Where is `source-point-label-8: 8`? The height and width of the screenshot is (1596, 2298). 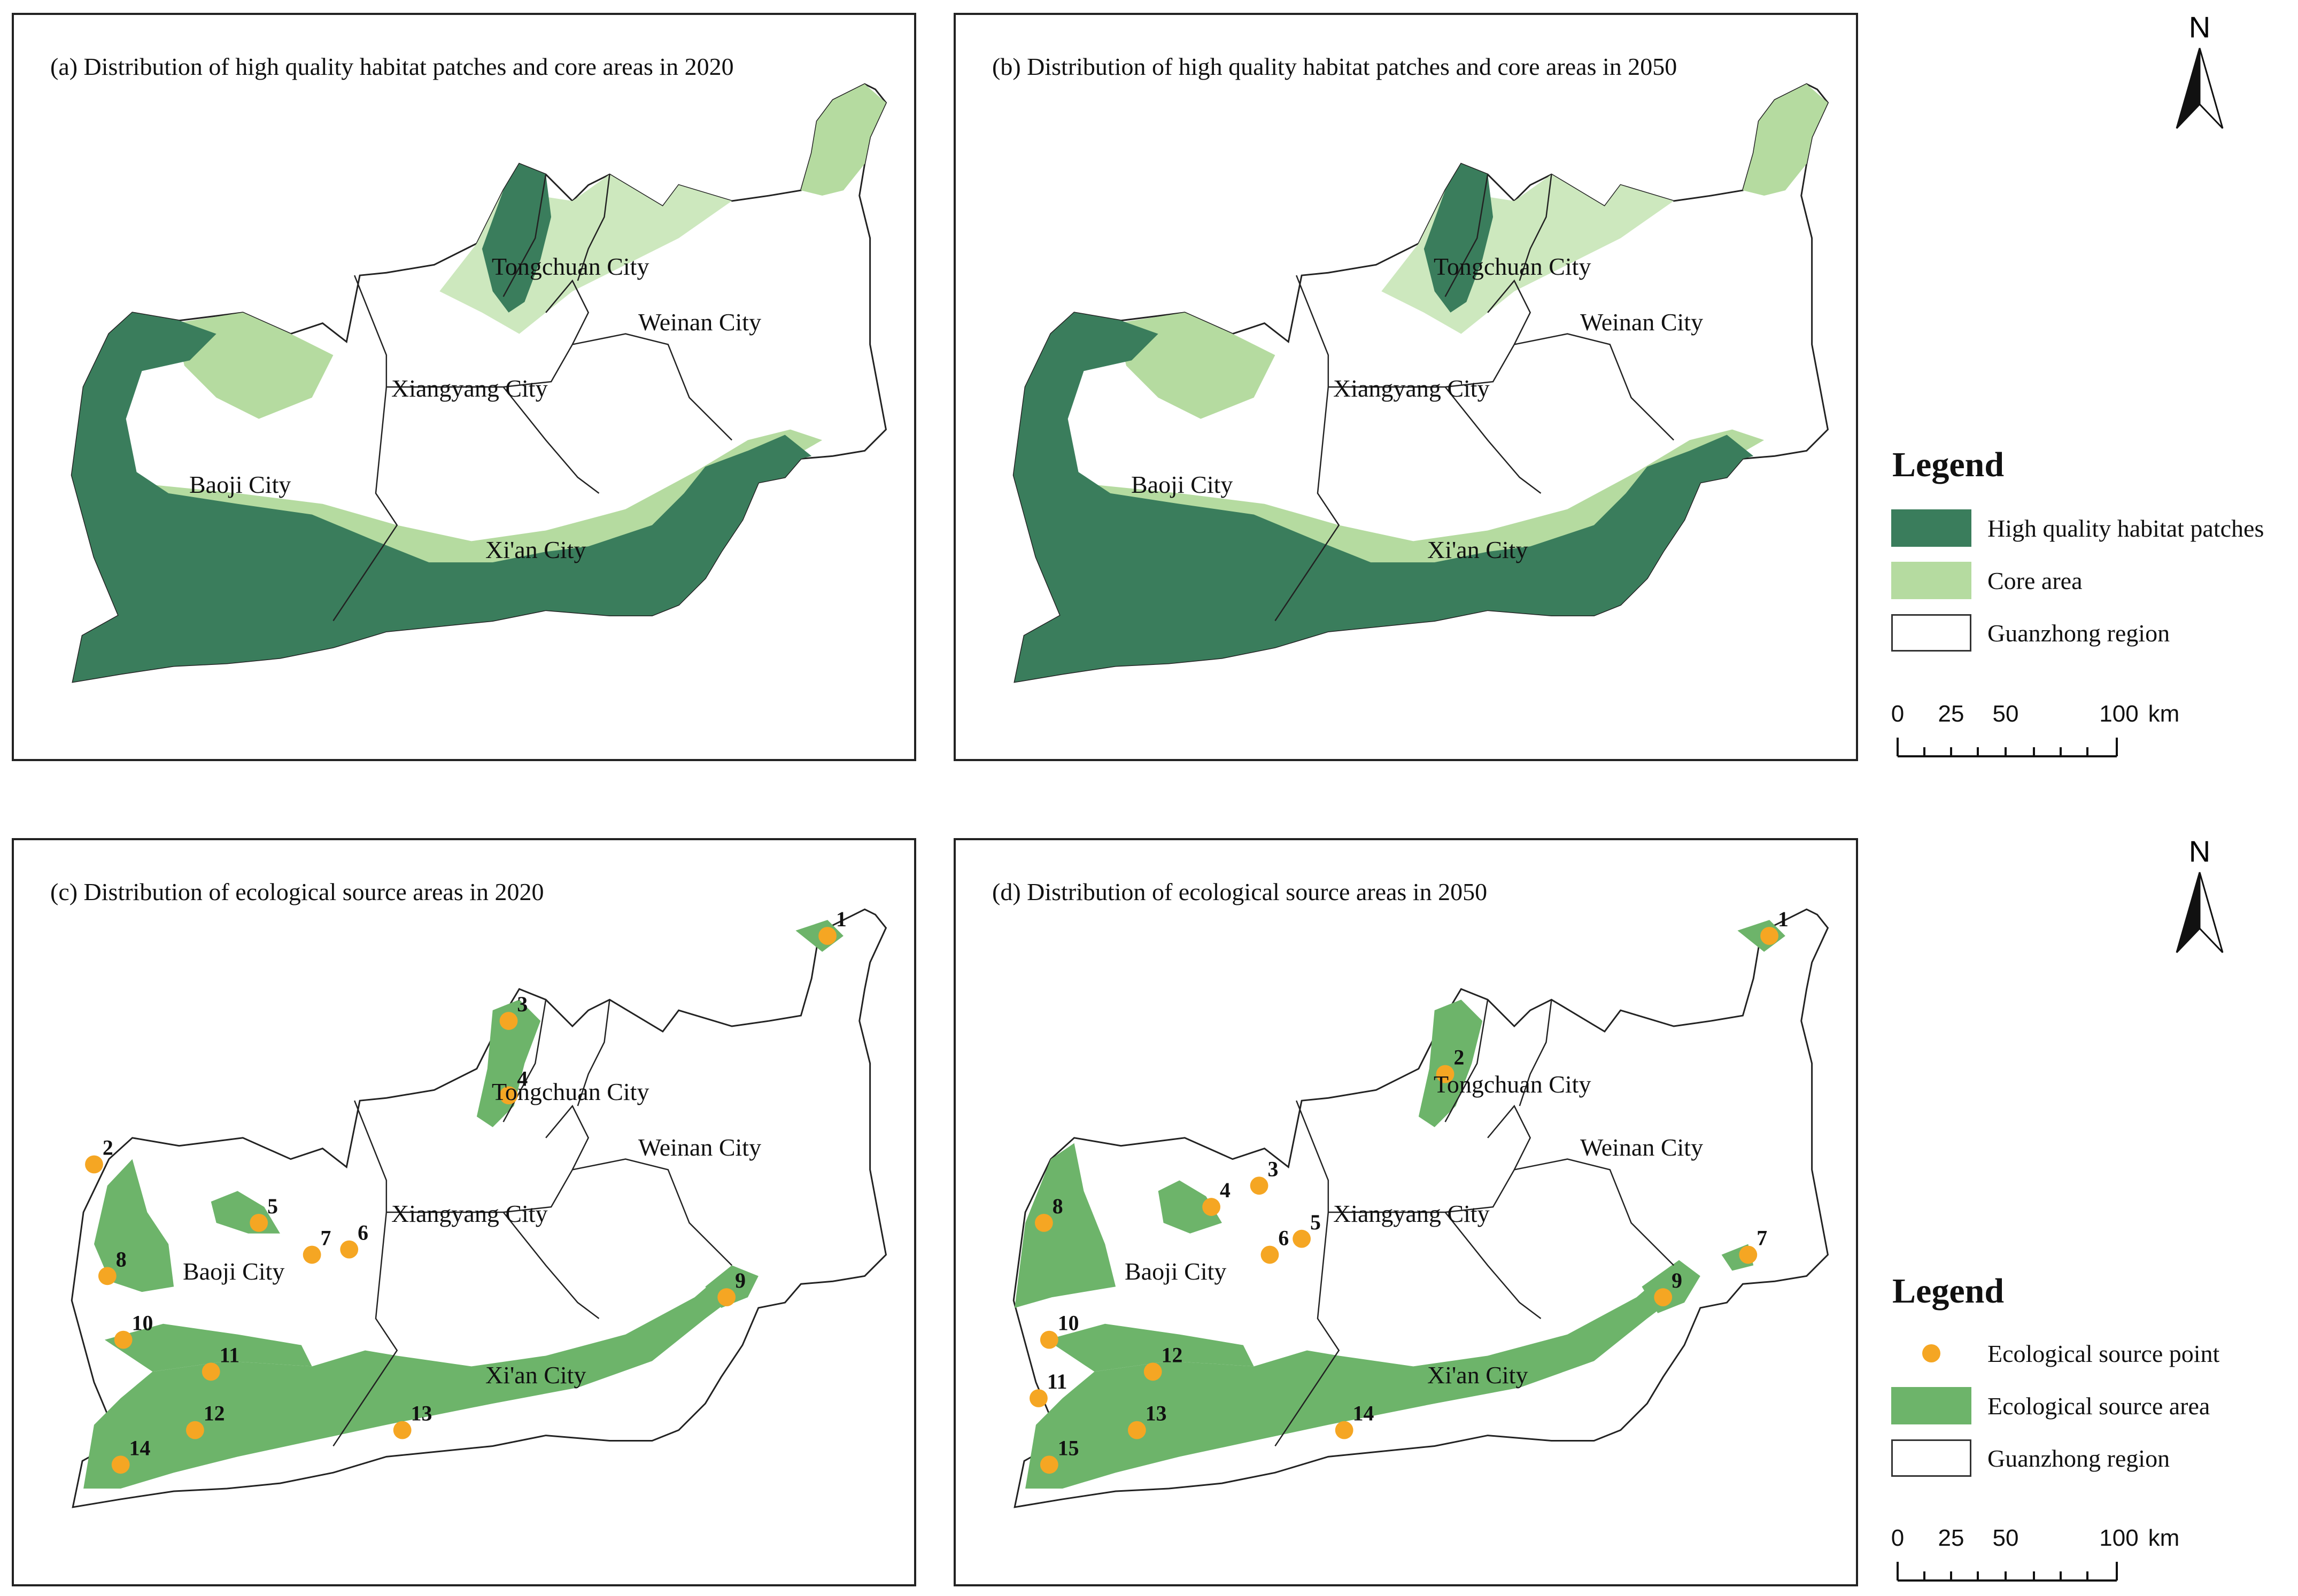
source-point-label-8: 8 is located at coordinates (121, 1259).